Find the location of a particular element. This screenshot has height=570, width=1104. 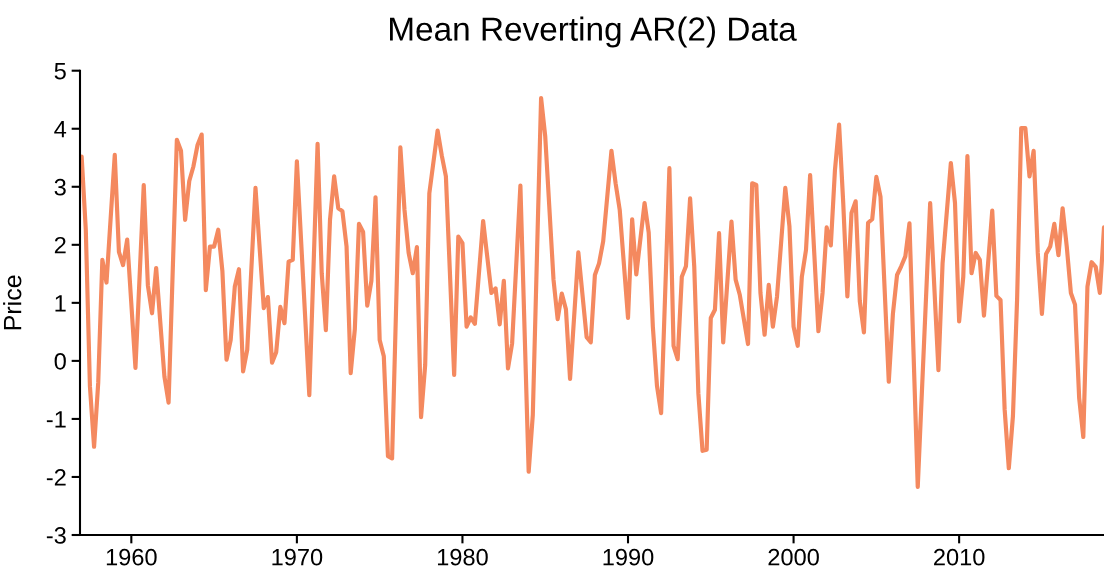

y-tick-label: 1 is located at coordinates (60, 303).